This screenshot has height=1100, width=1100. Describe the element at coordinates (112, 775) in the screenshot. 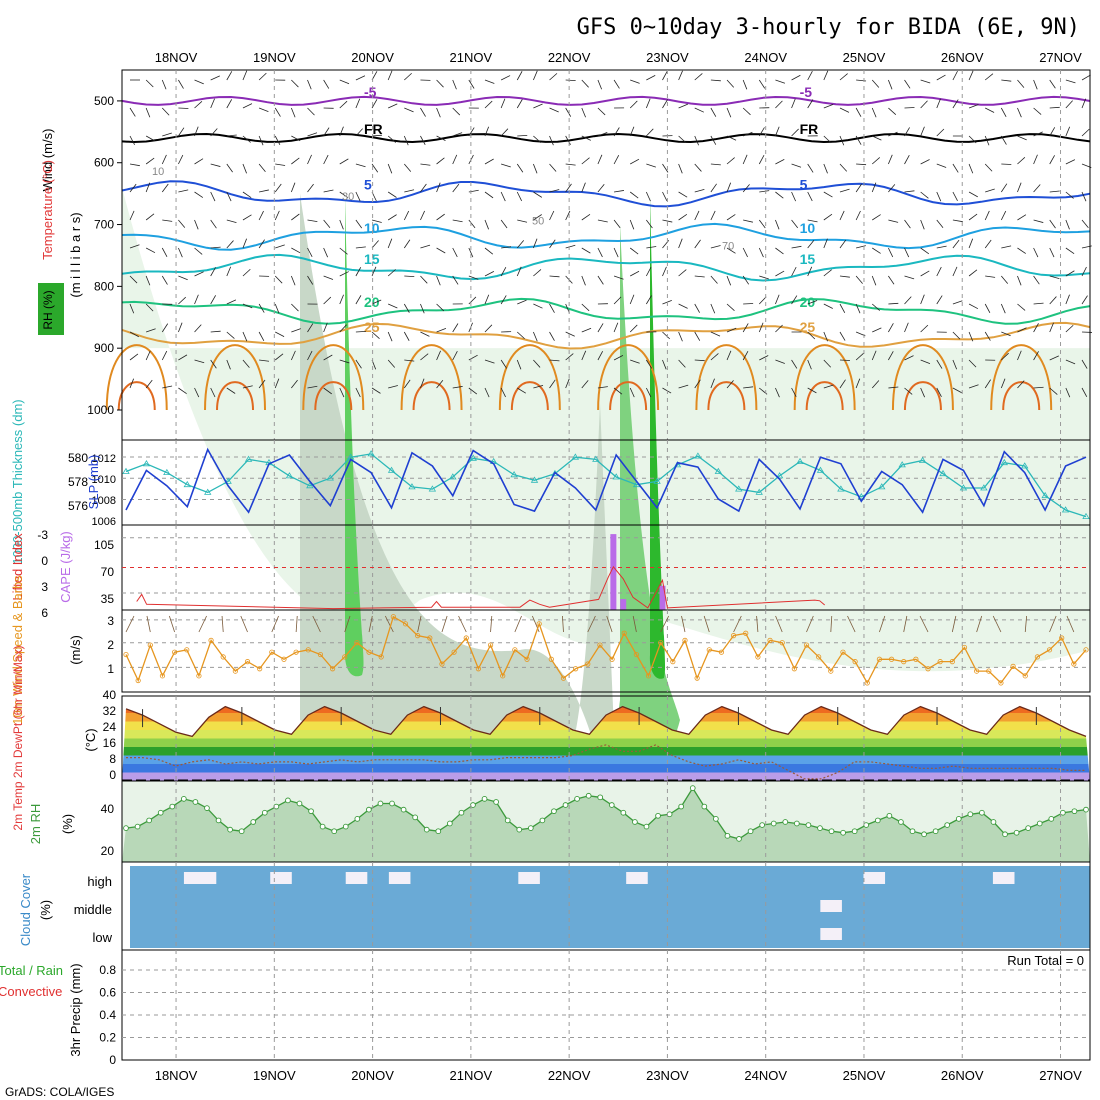

I see `temp-tick-label: 0` at that location.